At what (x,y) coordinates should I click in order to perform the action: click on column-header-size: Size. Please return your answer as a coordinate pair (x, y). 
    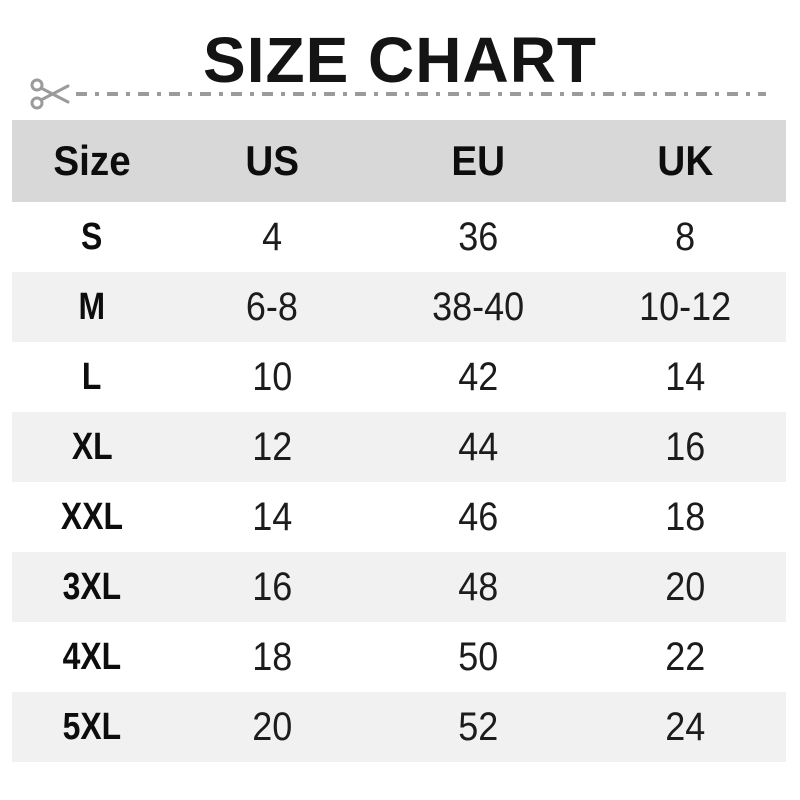
    Looking at the image, I should click on (92, 160).